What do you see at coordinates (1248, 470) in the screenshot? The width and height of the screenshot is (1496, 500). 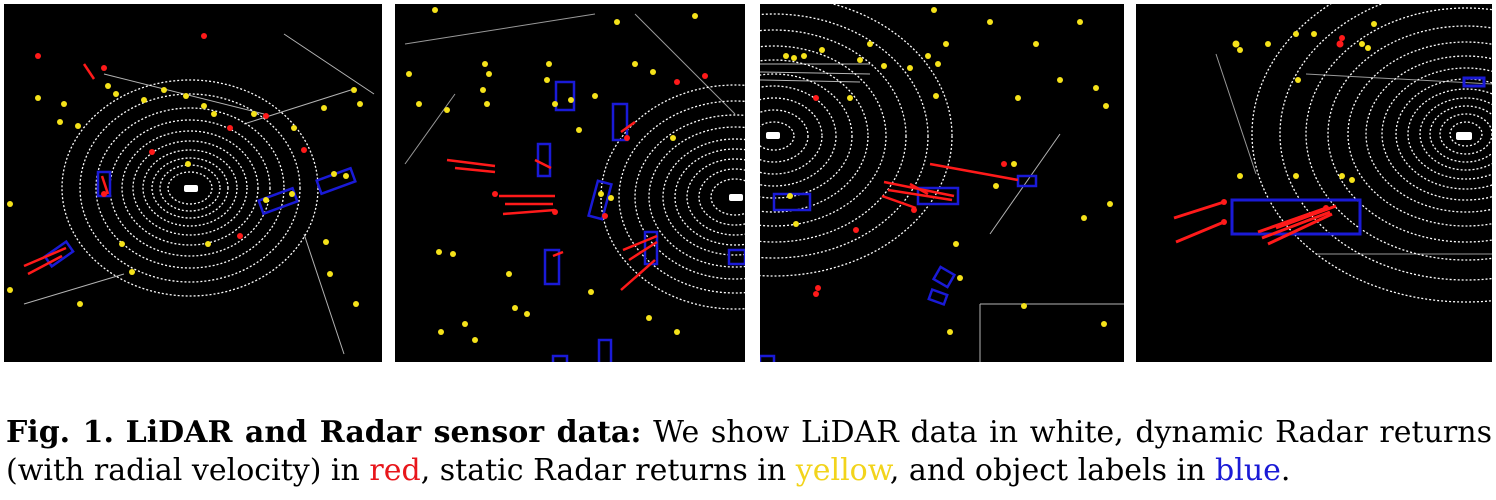 I see `caption-blue-word: blue` at bounding box center [1248, 470].